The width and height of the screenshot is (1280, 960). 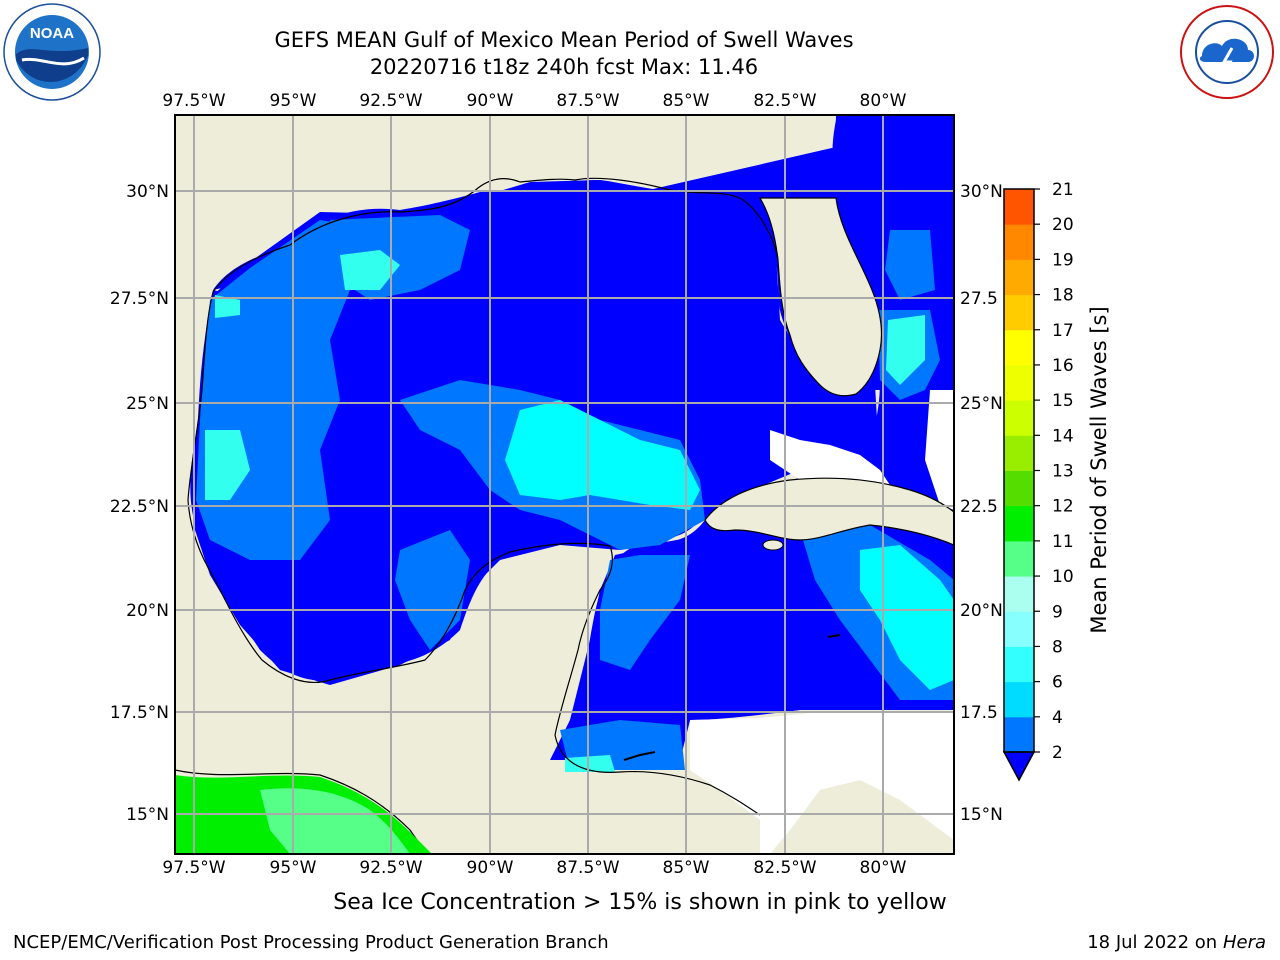 What do you see at coordinates (52, 52) in the screenshot?
I see `noaa-logo: NOAA` at bounding box center [52, 52].